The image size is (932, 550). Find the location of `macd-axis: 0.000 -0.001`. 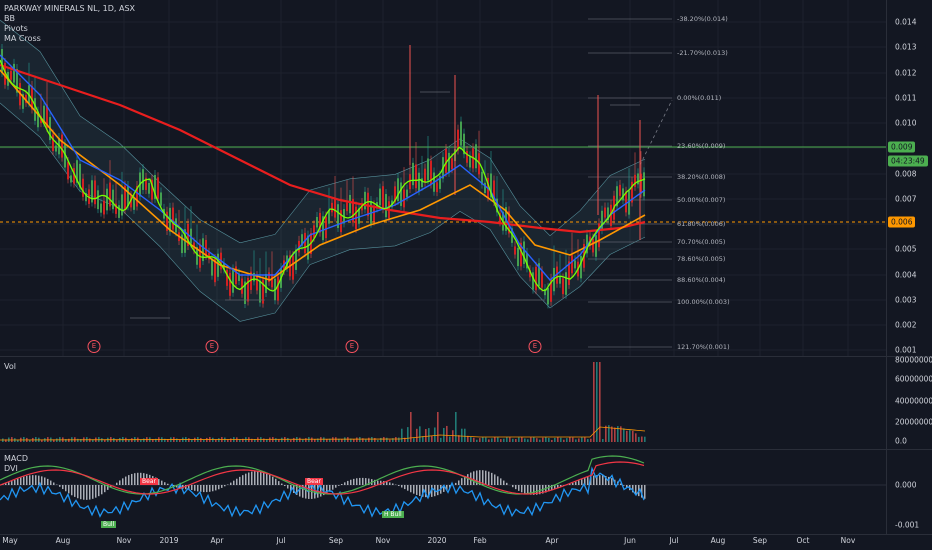

macd-axis: 0.000 -0.001 is located at coordinates (909, 492).